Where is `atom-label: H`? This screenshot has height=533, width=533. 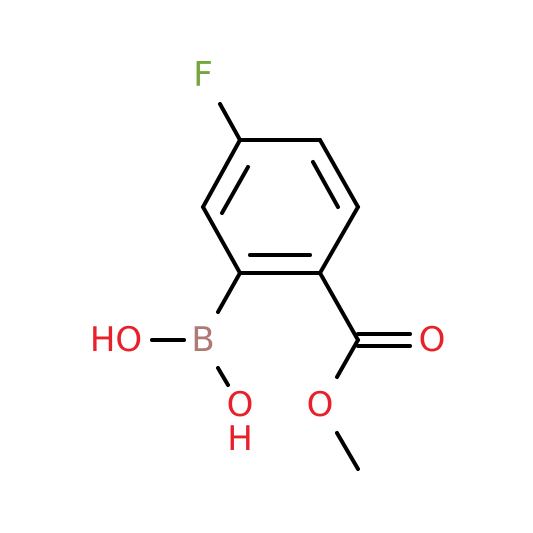
atom-label: H is located at coordinates (240, 439).